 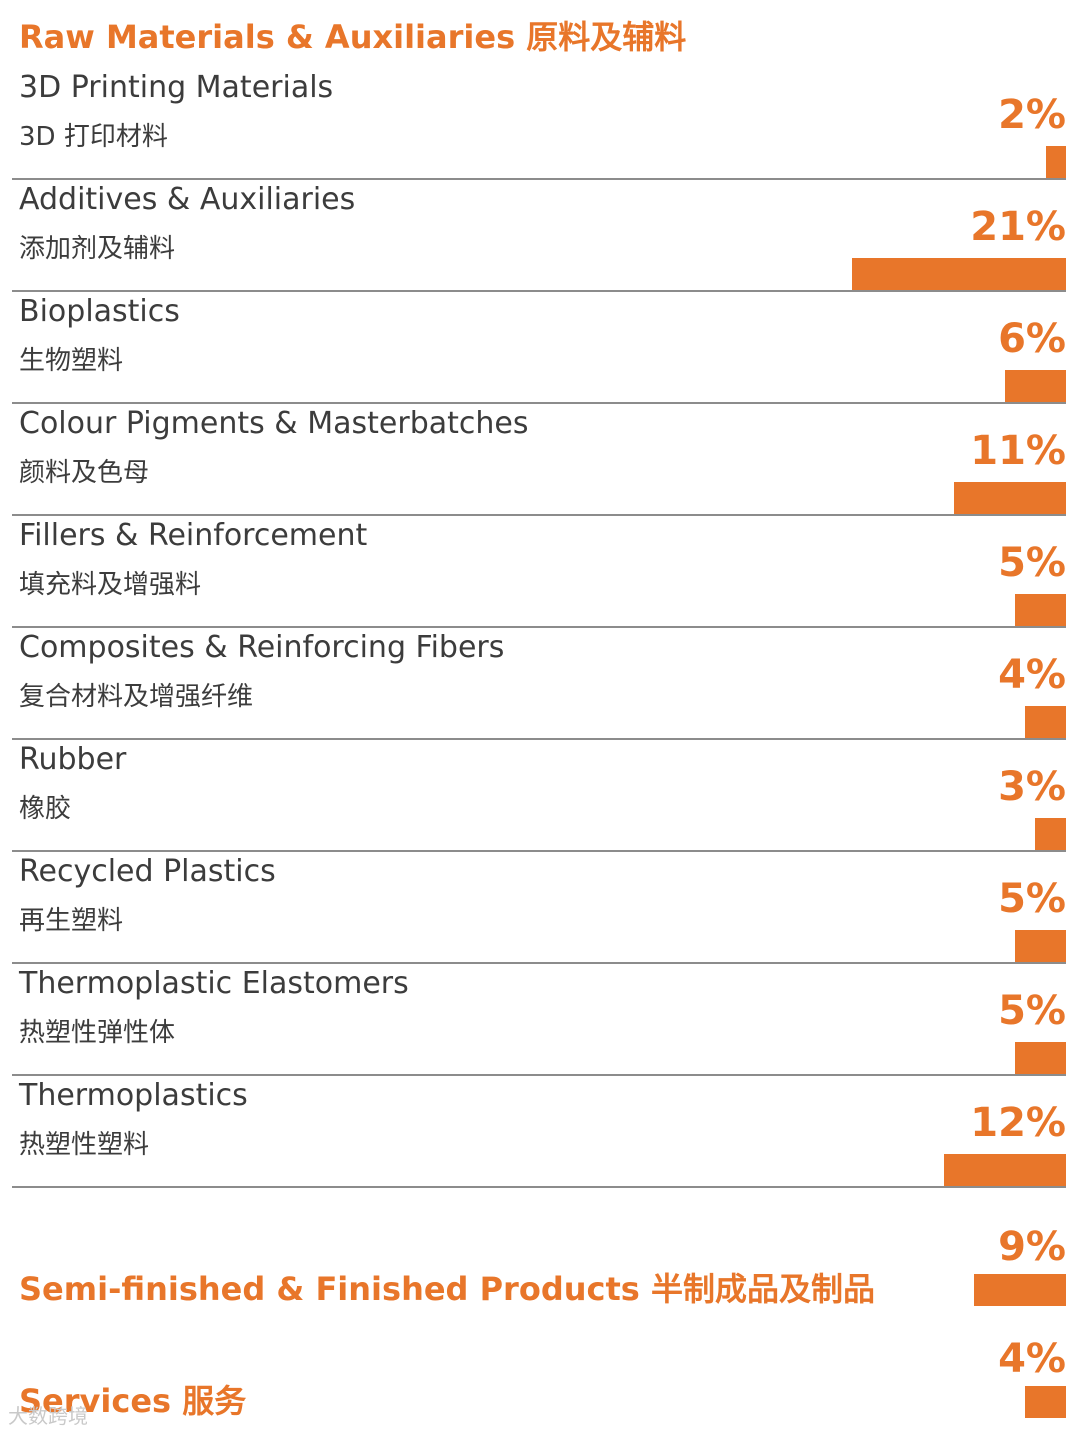 What do you see at coordinates (539, 1132) in the screenshot?
I see `category-row: Thermoplastics 热塑性塑料 12%` at bounding box center [539, 1132].